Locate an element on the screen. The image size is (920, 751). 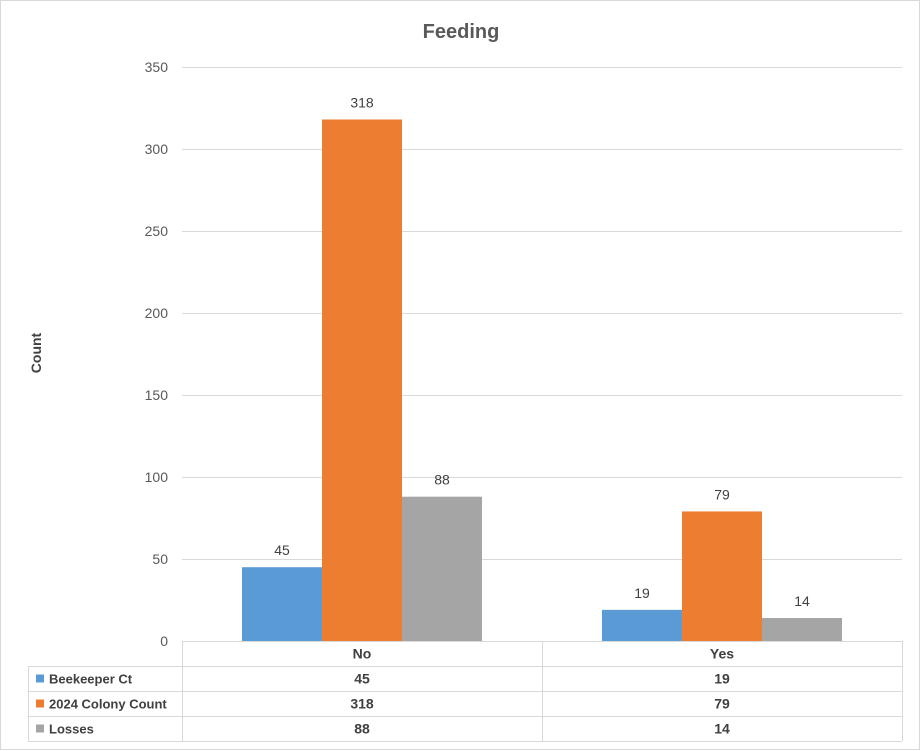
y-tick-label: 50 is located at coordinates (160, 559).